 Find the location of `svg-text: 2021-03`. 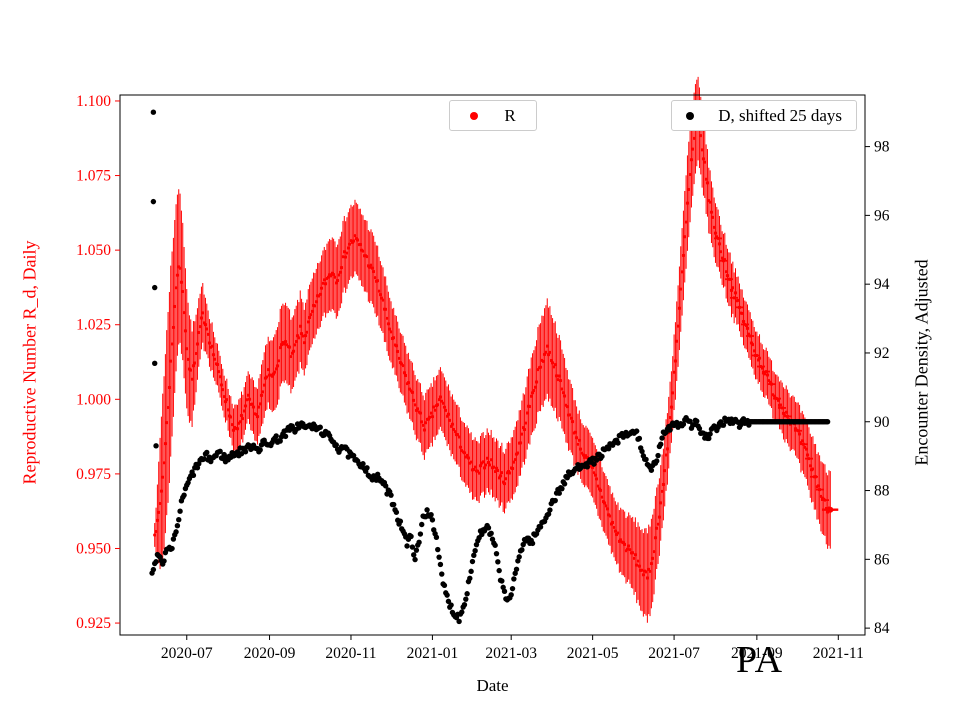

svg-text: 2021-03 is located at coordinates (511, 653).